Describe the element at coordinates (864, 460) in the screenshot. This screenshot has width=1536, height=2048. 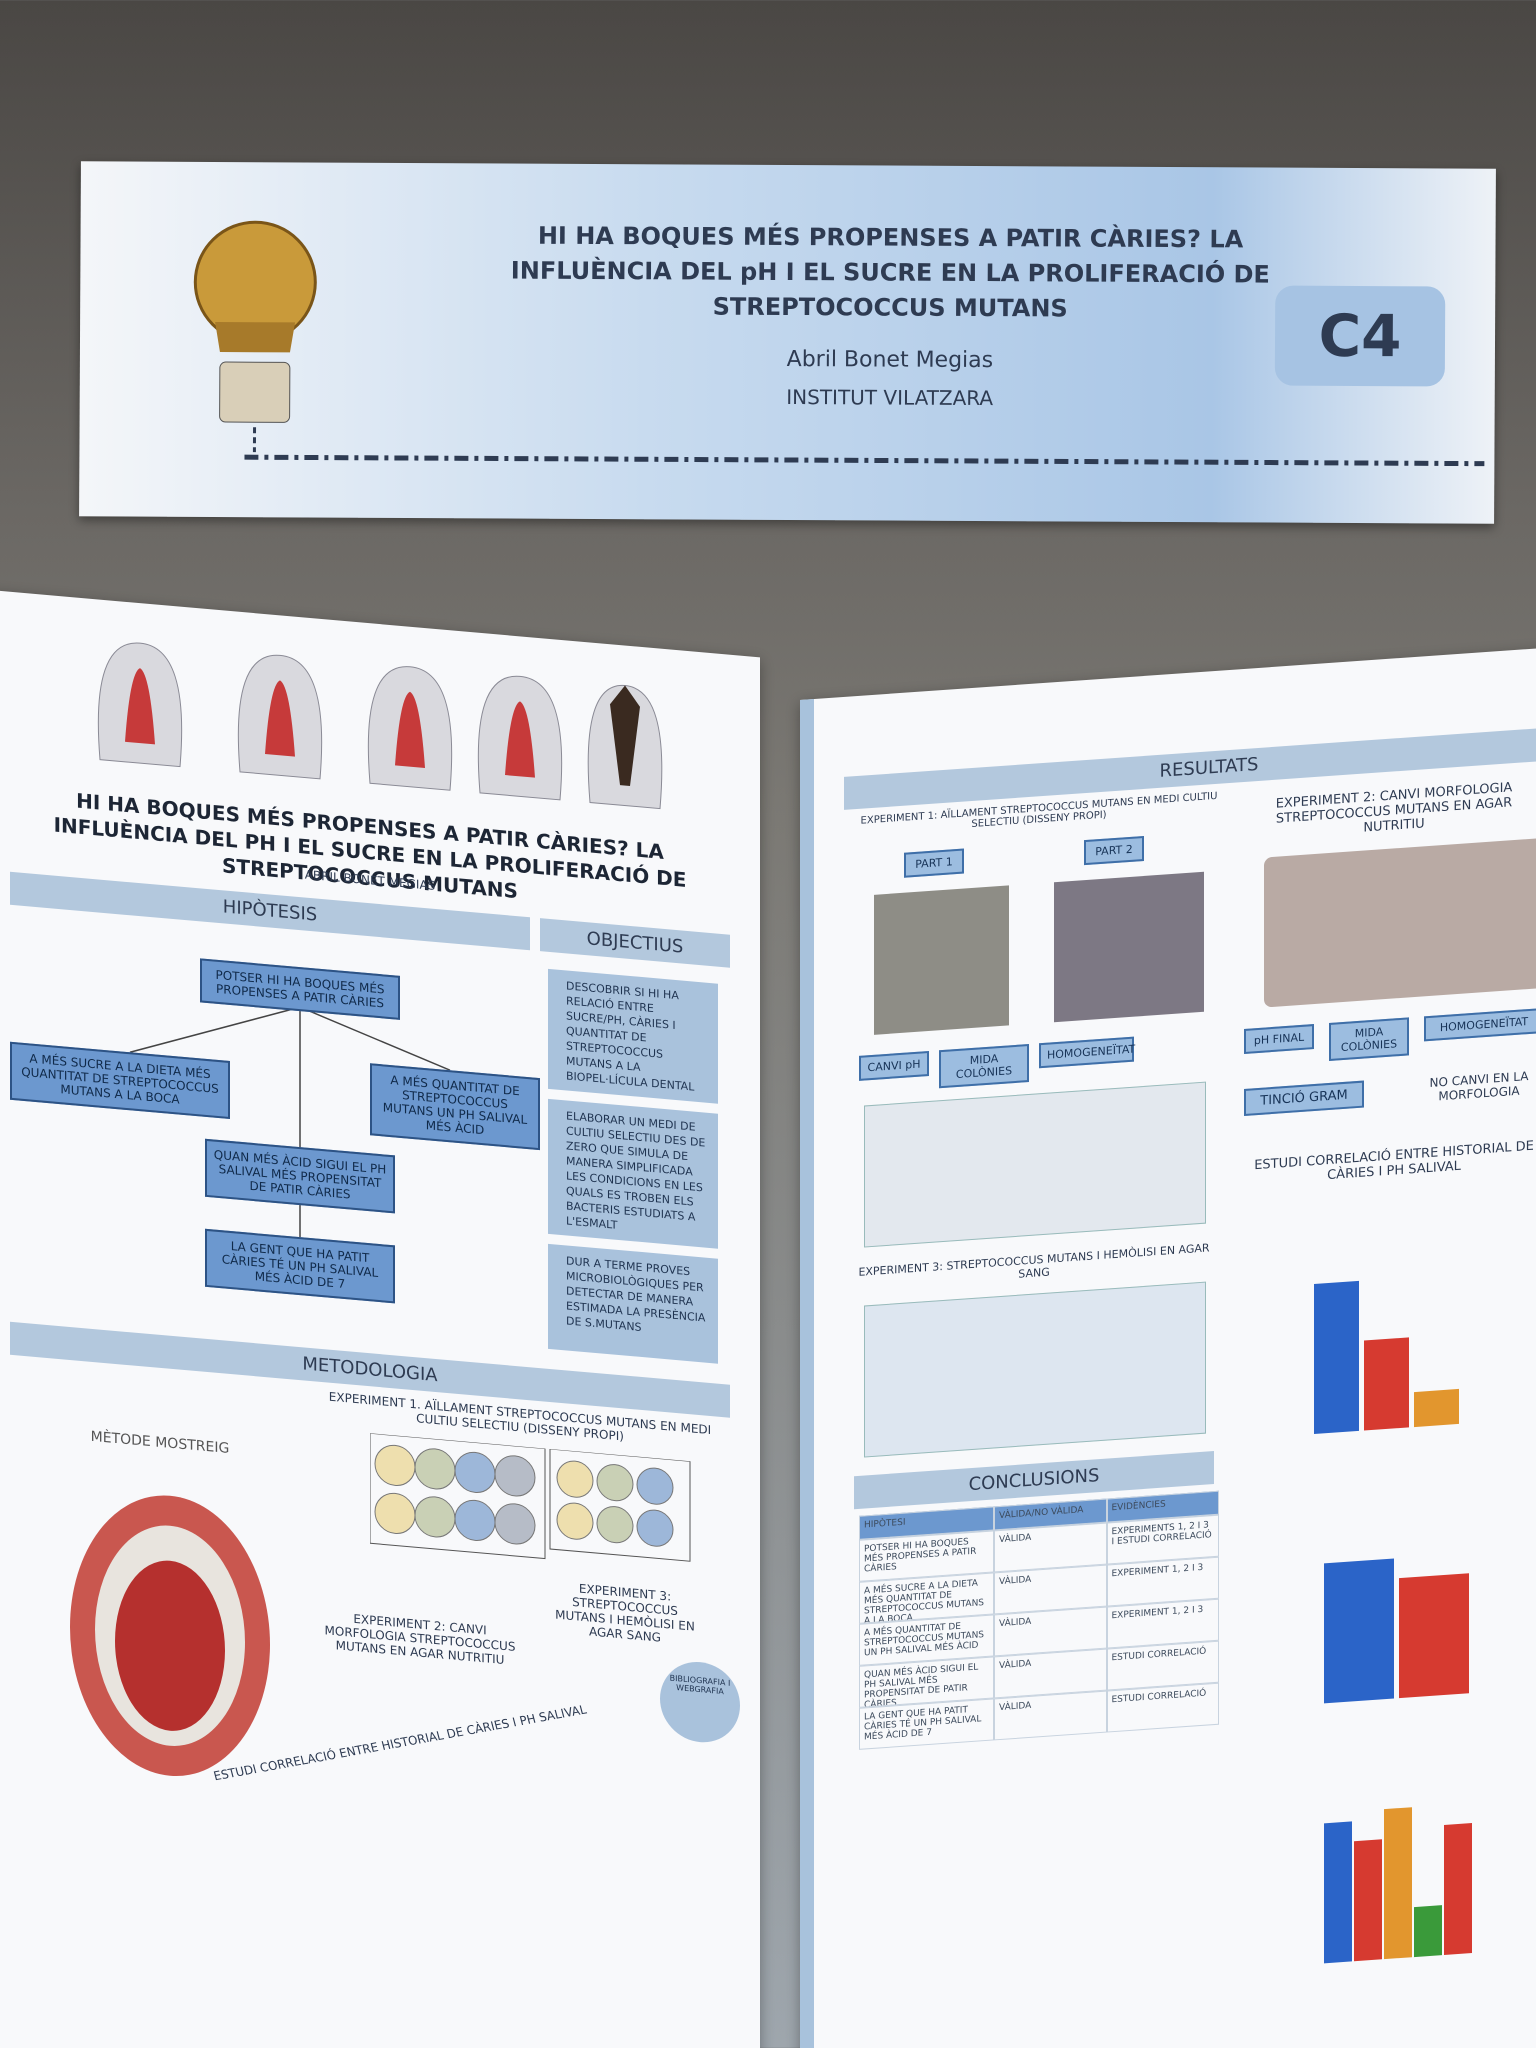
I see `dotted-line` at that location.